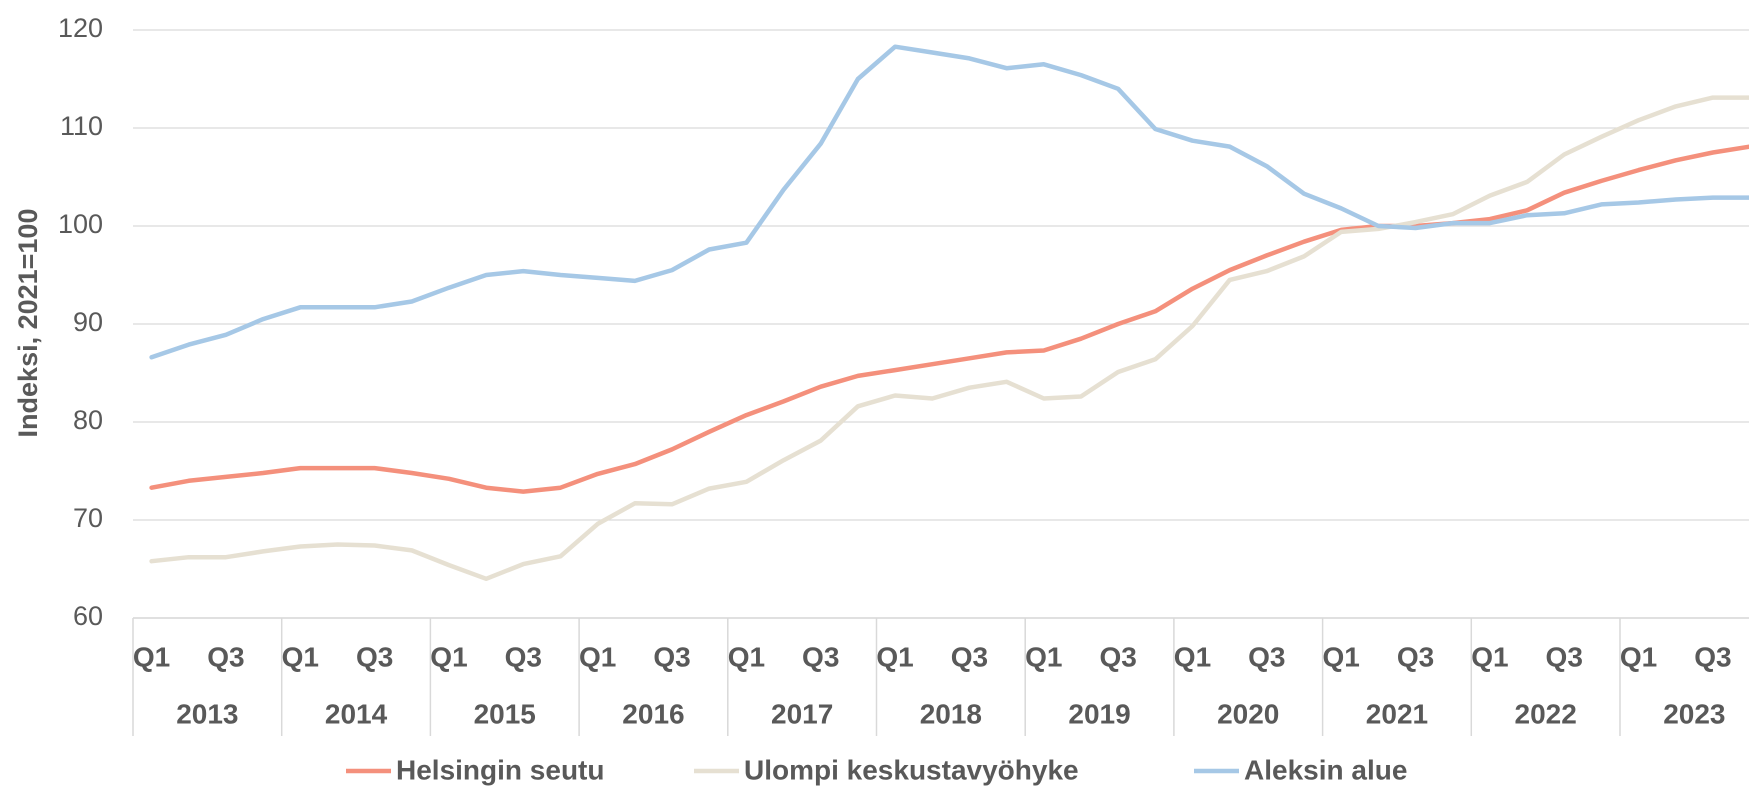  I want to click on y-axis-title: Indeksi, 2021=100, so click(28, 323).